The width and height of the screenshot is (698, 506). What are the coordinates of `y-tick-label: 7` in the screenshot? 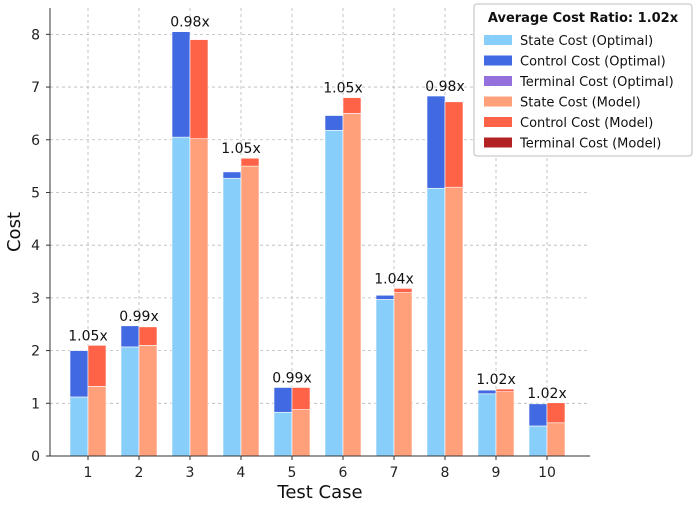 It's located at (35, 88).